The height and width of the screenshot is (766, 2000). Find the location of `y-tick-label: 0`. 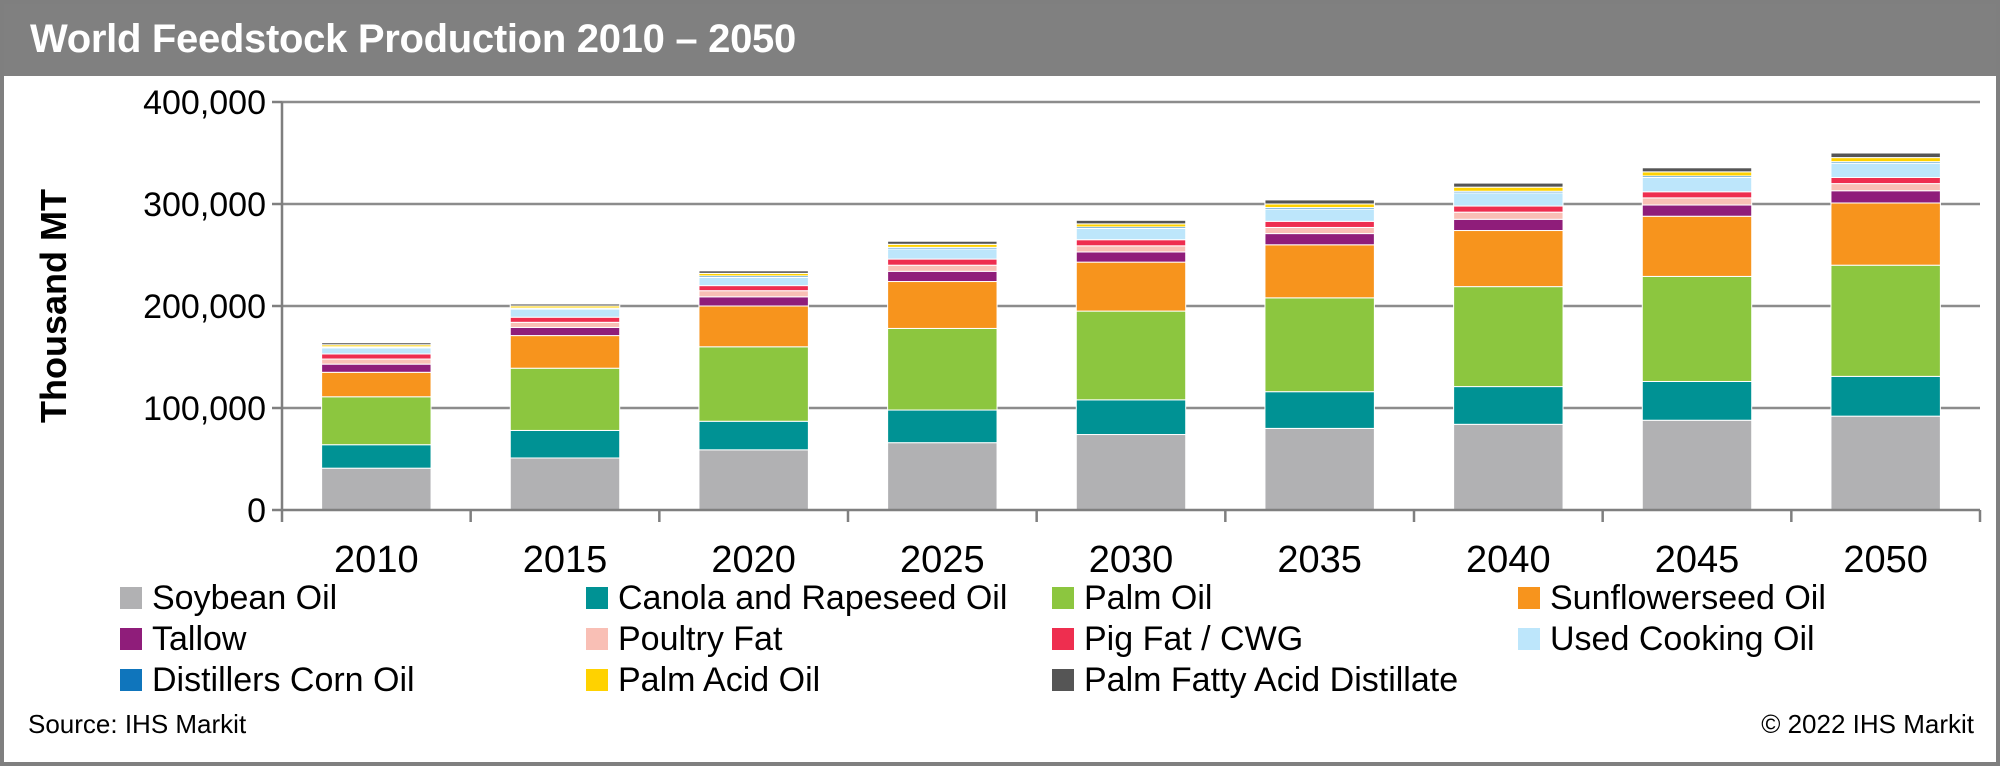

y-tick-label: 0 is located at coordinates (256, 511).